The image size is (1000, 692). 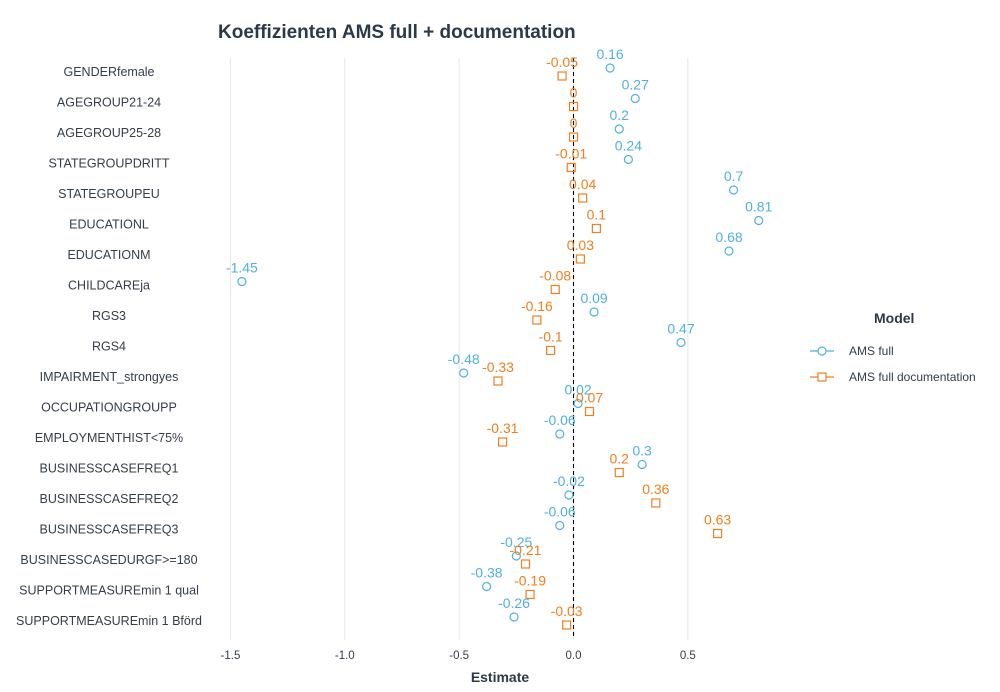 I want to click on legend-title: Model, so click(x=894, y=318).